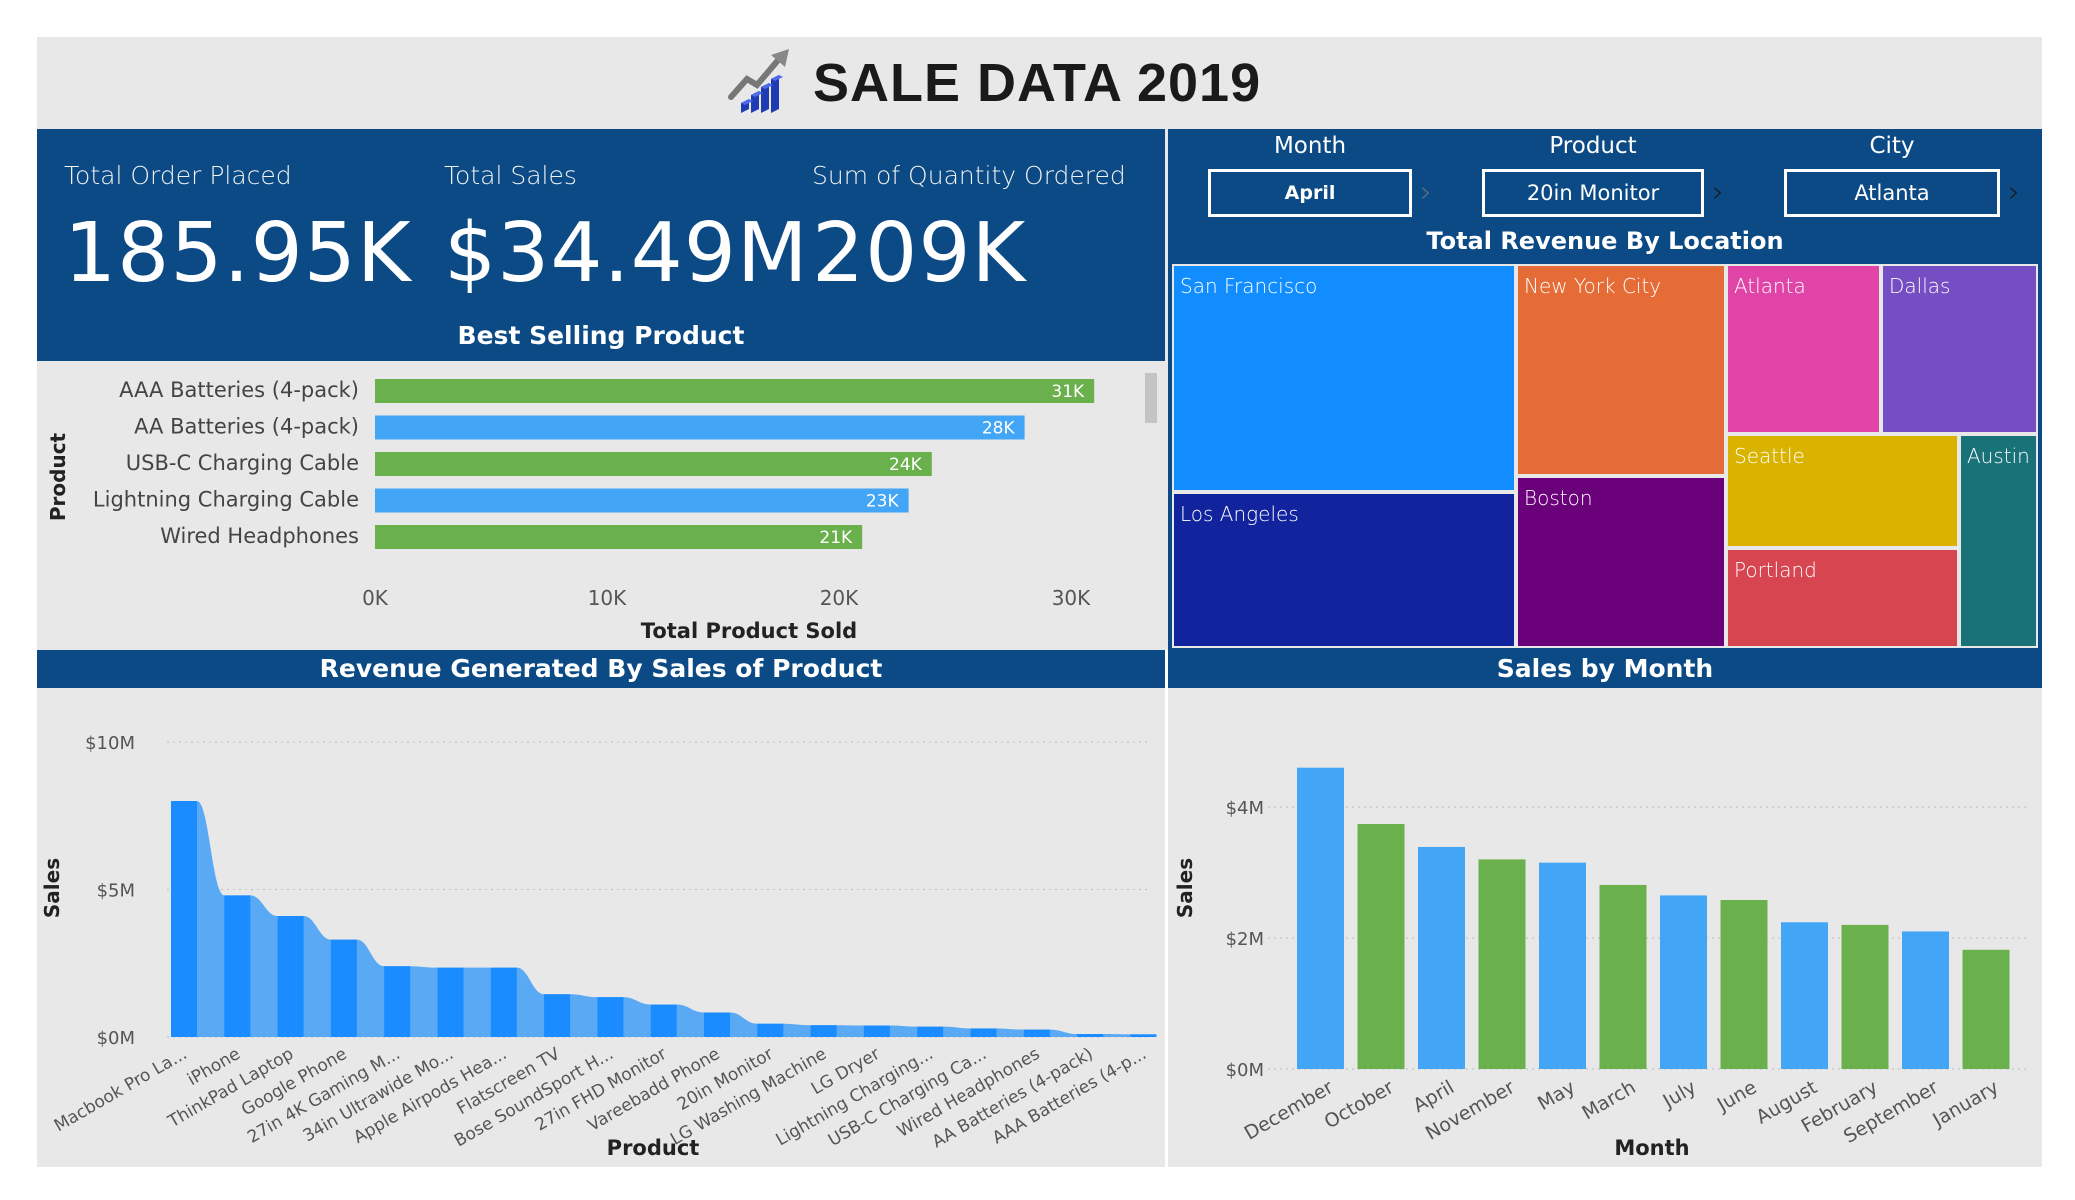 The image size is (2075, 1200). What do you see at coordinates (626, 253) in the screenshot?
I see `kpi-value: $34.49M` at bounding box center [626, 253].